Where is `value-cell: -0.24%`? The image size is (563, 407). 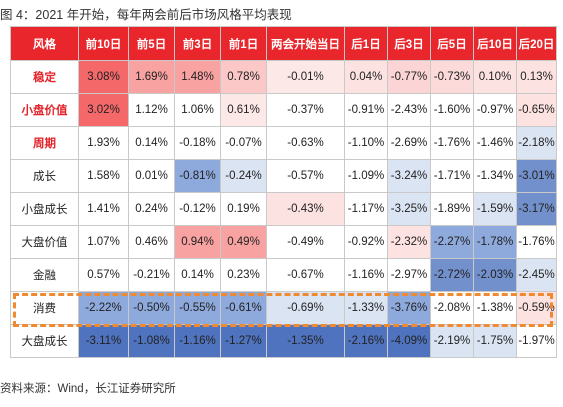 value-cell: -0.24% is located at coordinates (243, 176).